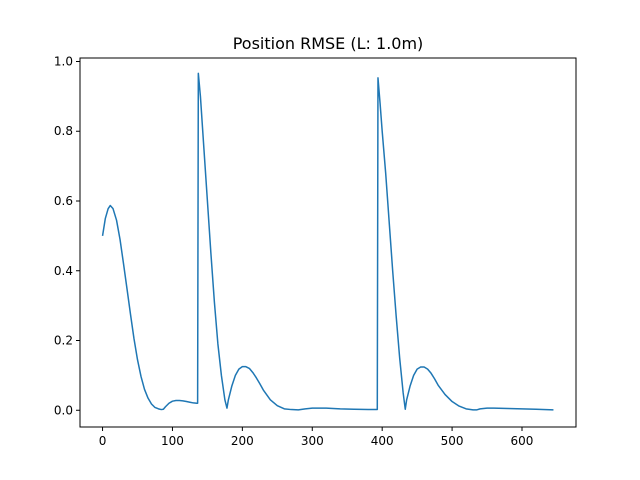  Describe the element at coordinates (63, 61) in the screenshot. I see `y-tick-label: 1.0` at that location.